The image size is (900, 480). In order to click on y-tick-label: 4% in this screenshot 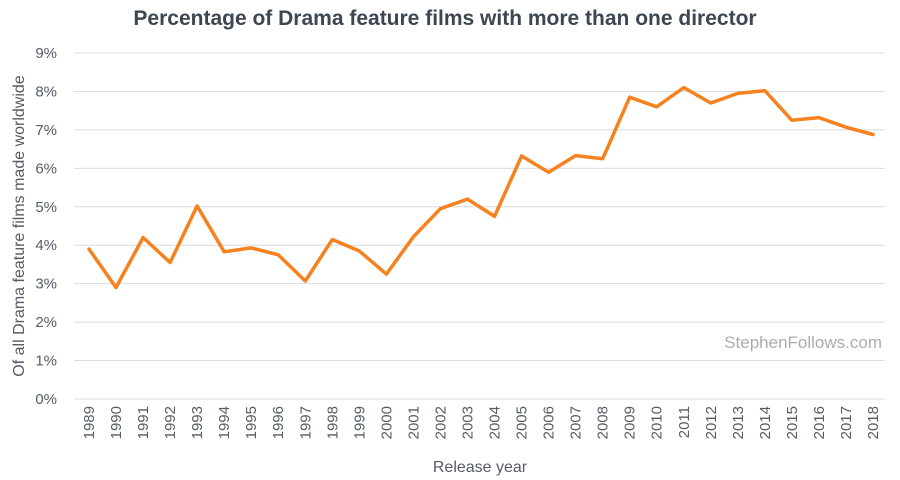, I will do `click(46, 245)`.